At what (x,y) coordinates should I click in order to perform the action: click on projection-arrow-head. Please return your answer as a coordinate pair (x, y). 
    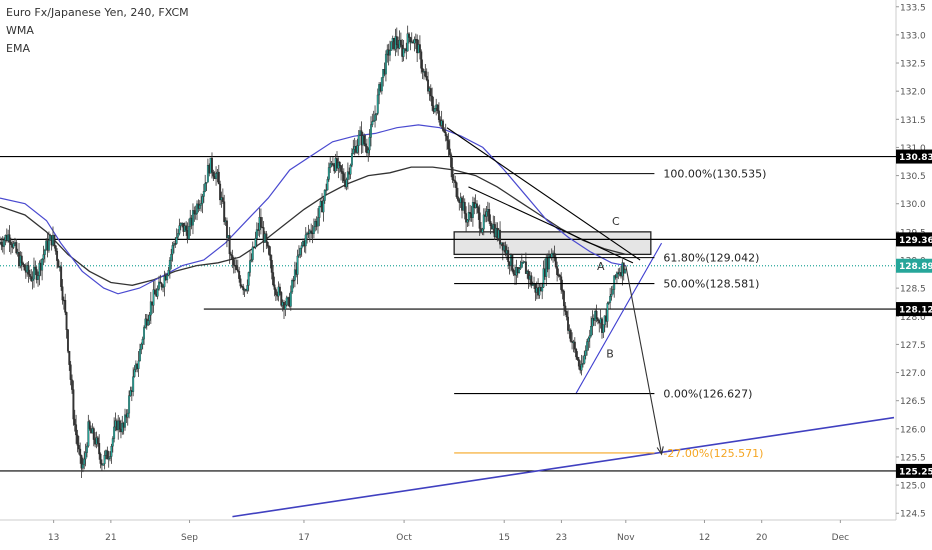
    Looking at the image, I should click on (660, 451).